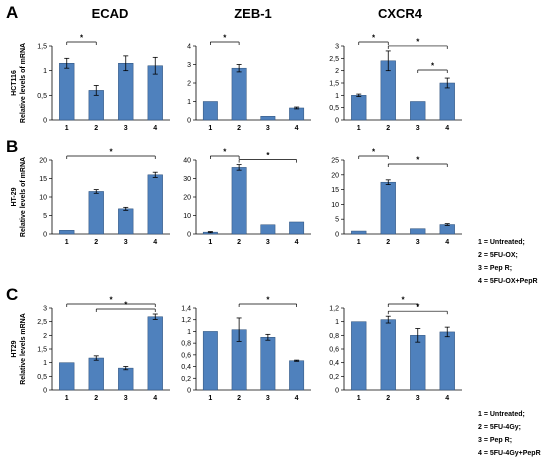 The width and height of the screenshot is (550, 463). What do you see at coordinates (187, 198) in the screenshot?
I see `chart-b-zeb1-y-tick-label: 20` at bounding box center [187, 198].